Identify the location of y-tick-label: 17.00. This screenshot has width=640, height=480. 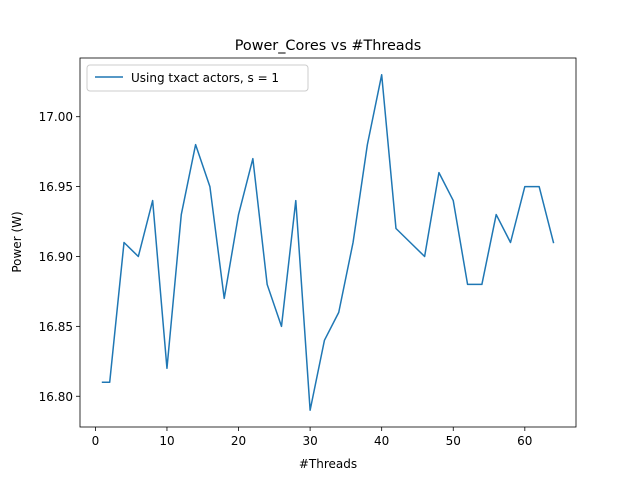
(56, 117).